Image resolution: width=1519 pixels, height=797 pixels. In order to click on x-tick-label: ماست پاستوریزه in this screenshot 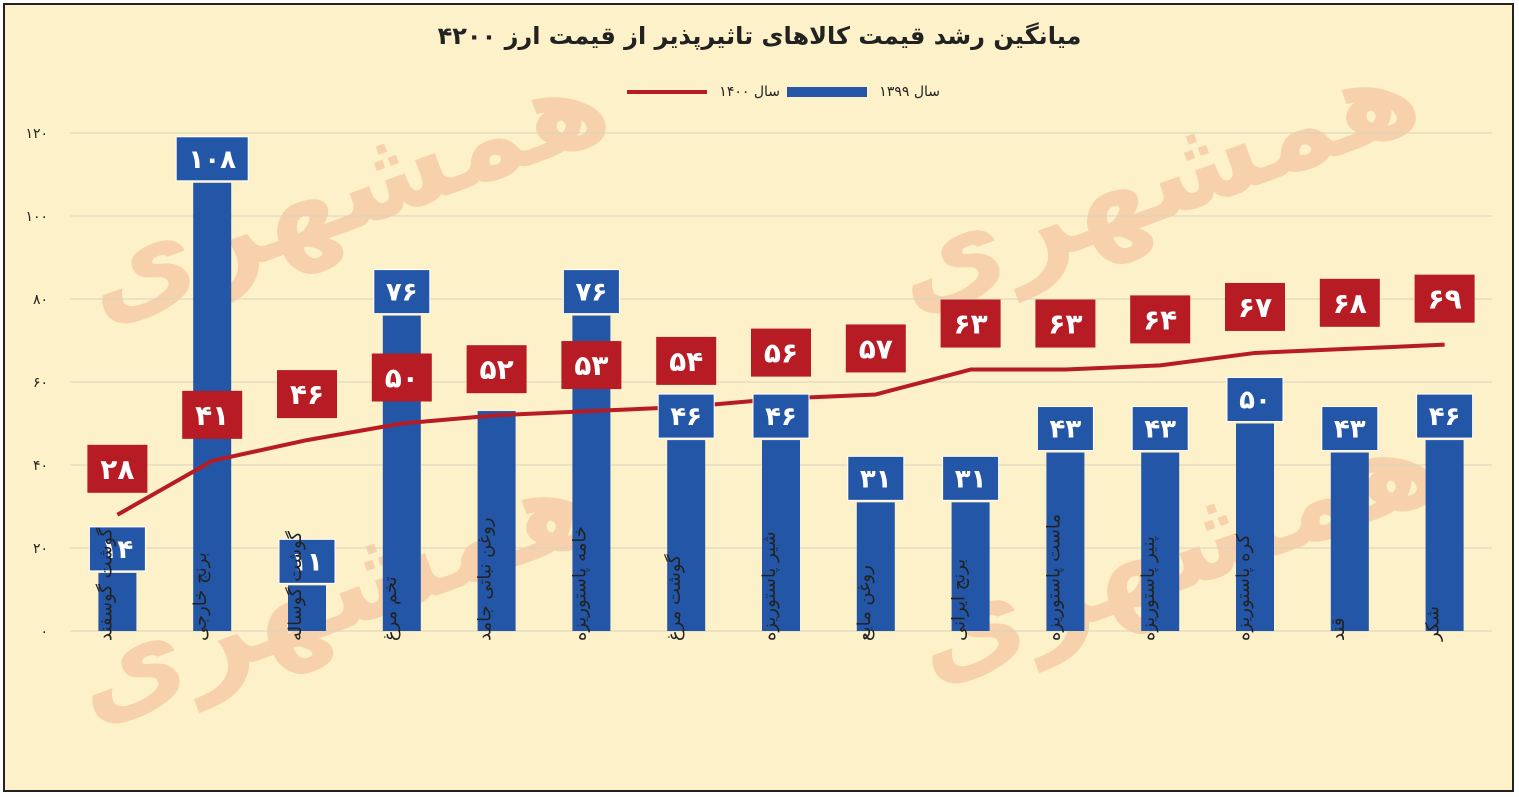, I will do `click(1053, 577)`.